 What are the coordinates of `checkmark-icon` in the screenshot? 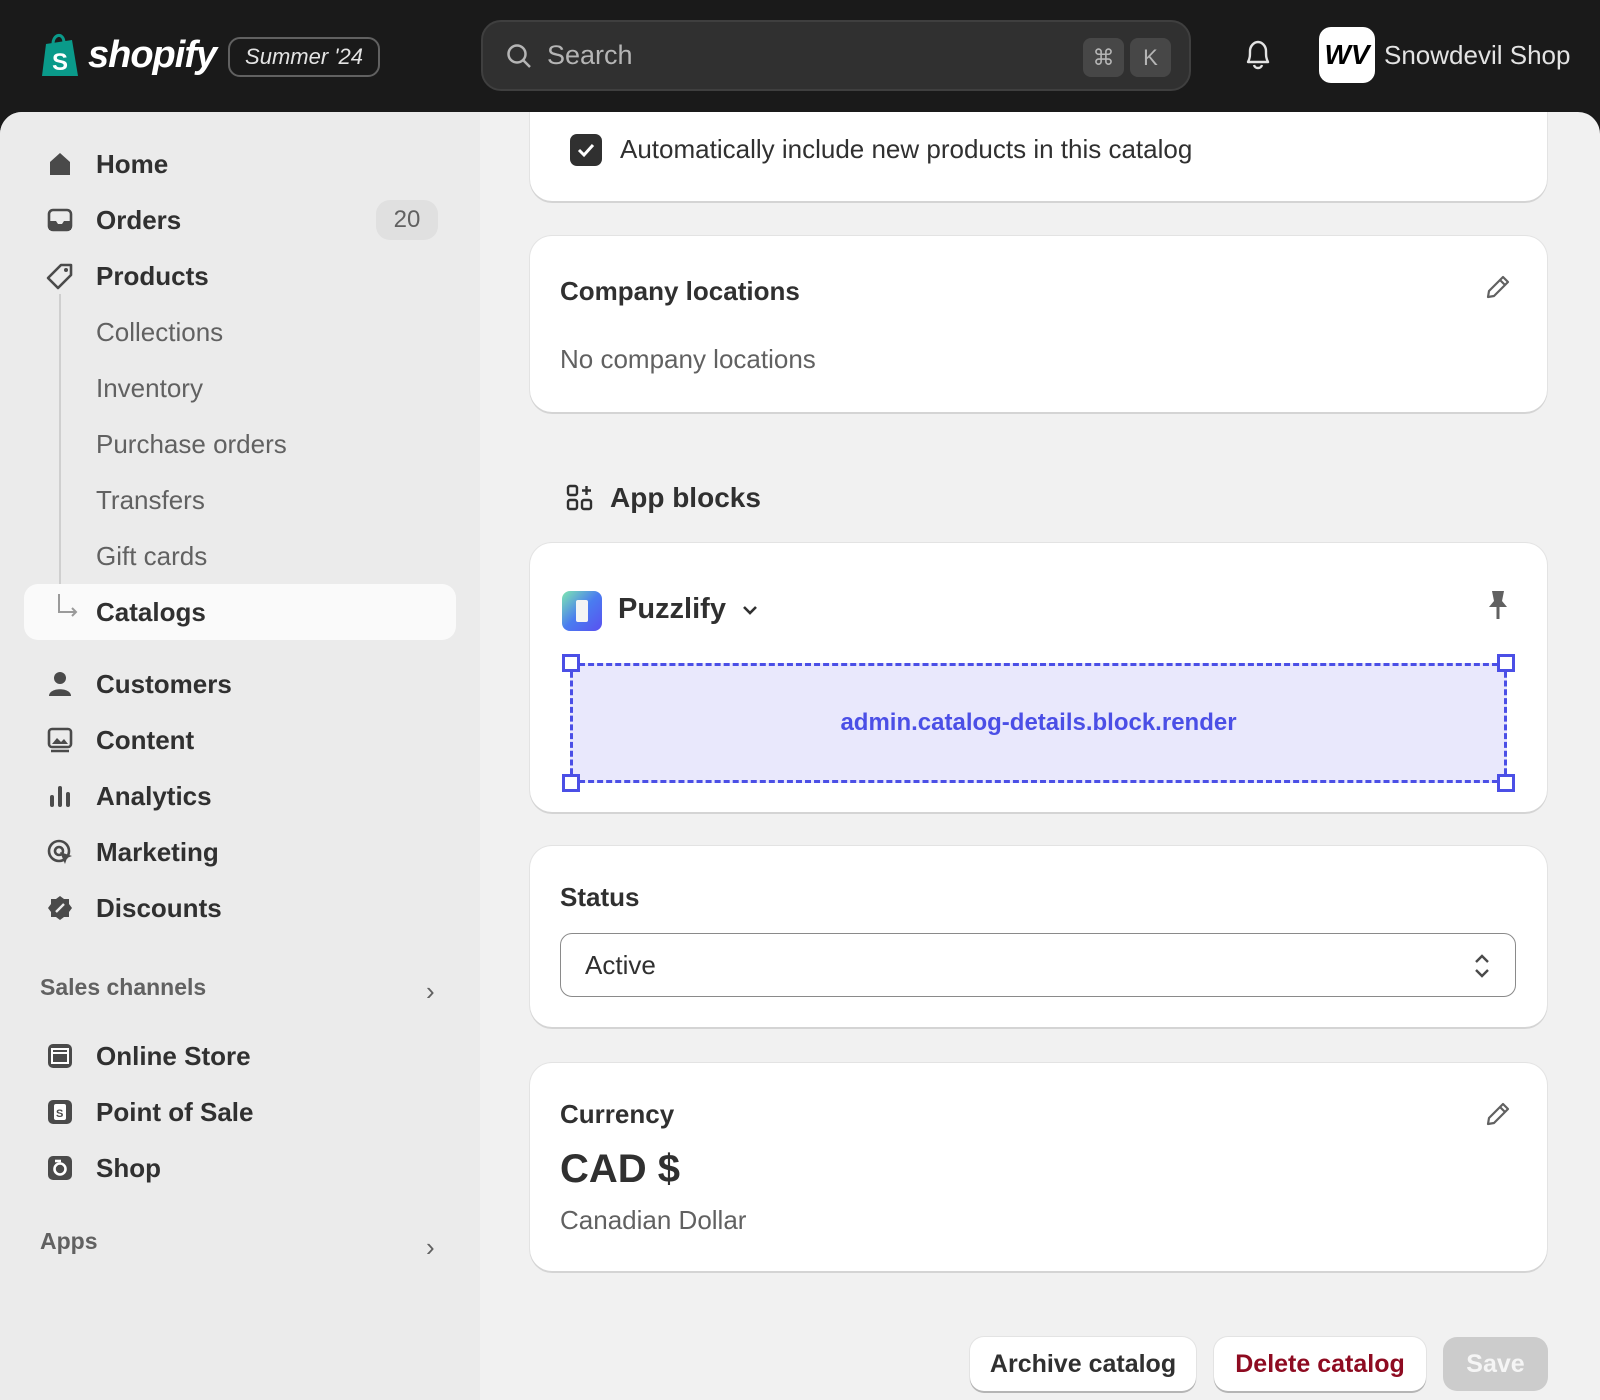 It's located at (586, 150).